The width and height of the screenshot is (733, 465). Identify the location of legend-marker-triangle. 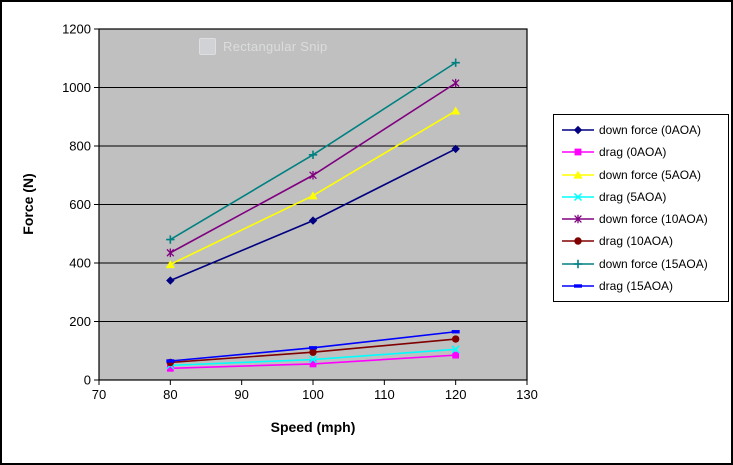
(578, 174).